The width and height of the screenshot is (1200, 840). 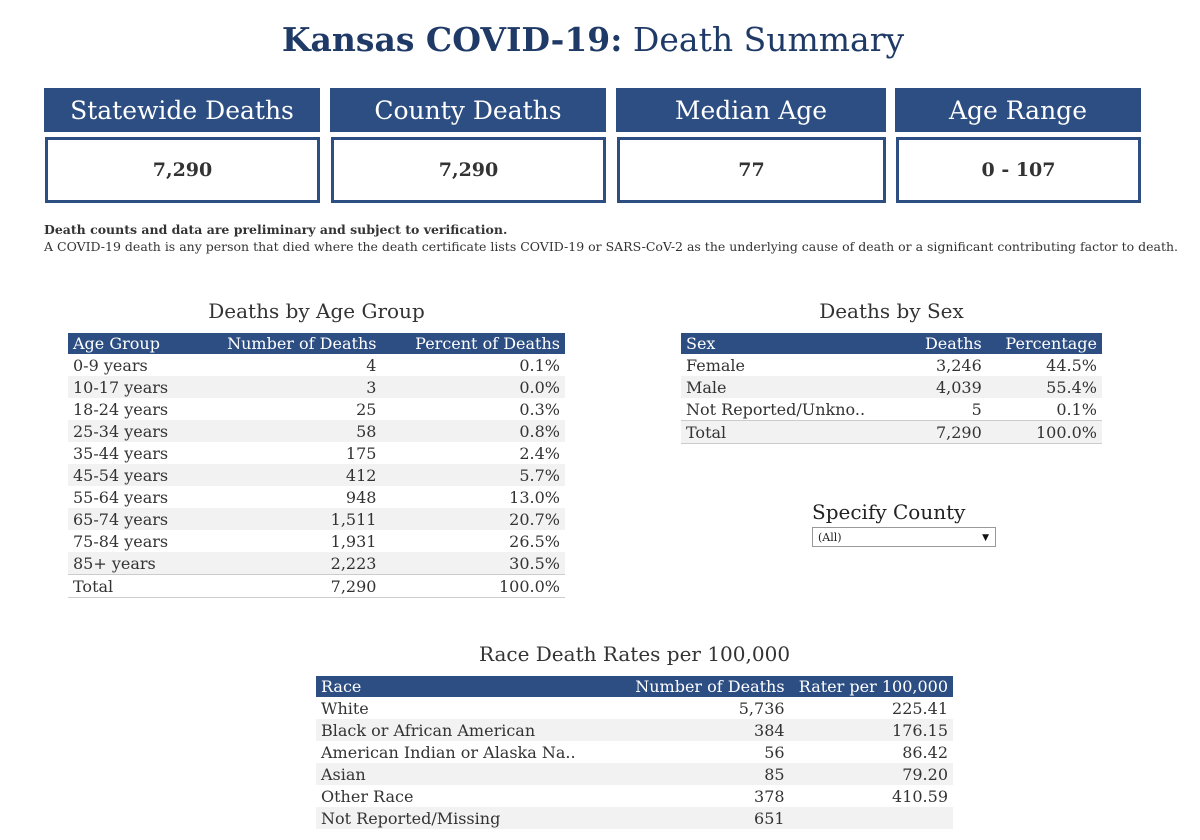 What do you see at coordinates (1071, 365) in the screenshot?
I see `death-pct-cell: 44.5%` at bounding box center [1071, 365].